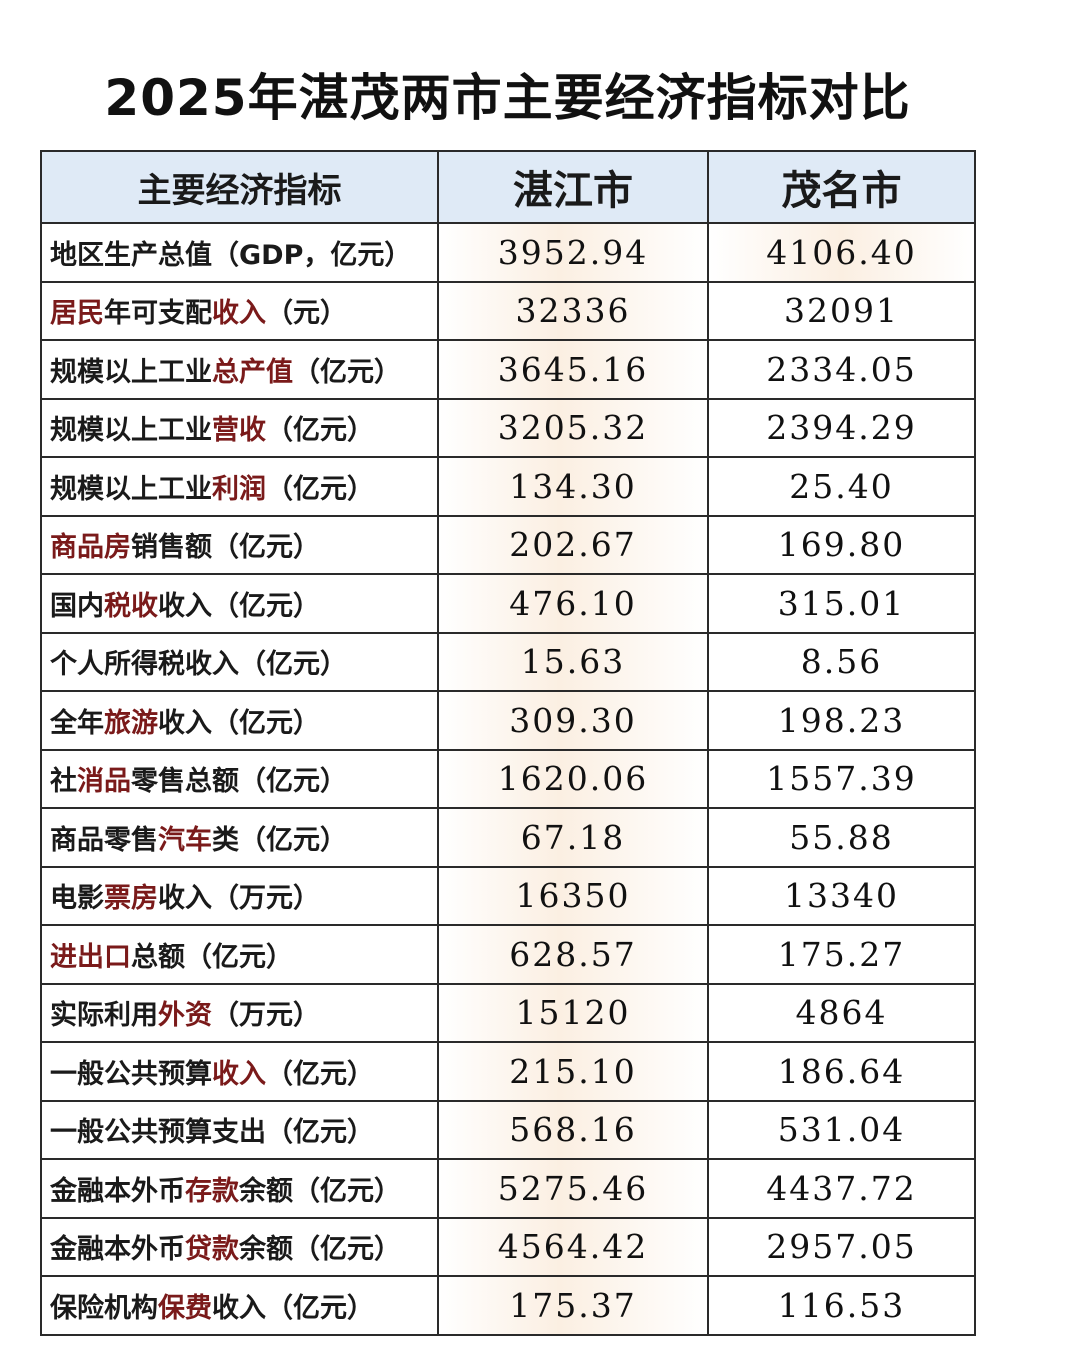 This screenshot has width=1075, height=1349. I want to click on value-cell: 4437.72, so click(841, 1188).